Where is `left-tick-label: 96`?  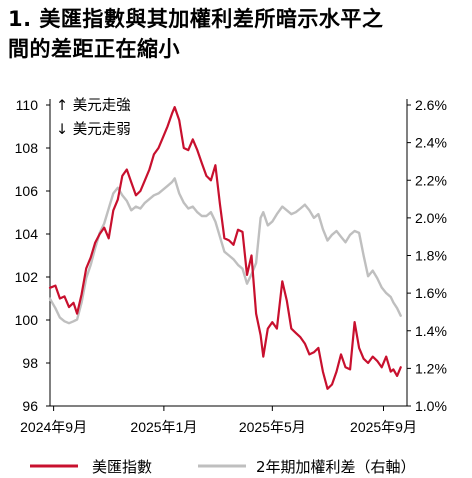
left-tick-label: 96 is located at coordinates (30, 406).